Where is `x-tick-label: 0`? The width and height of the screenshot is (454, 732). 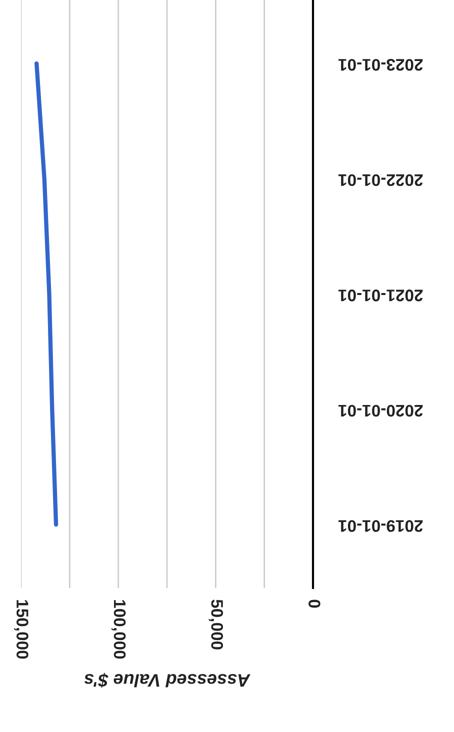
x-tick-label: 0 is located at coordinates (314, 604).